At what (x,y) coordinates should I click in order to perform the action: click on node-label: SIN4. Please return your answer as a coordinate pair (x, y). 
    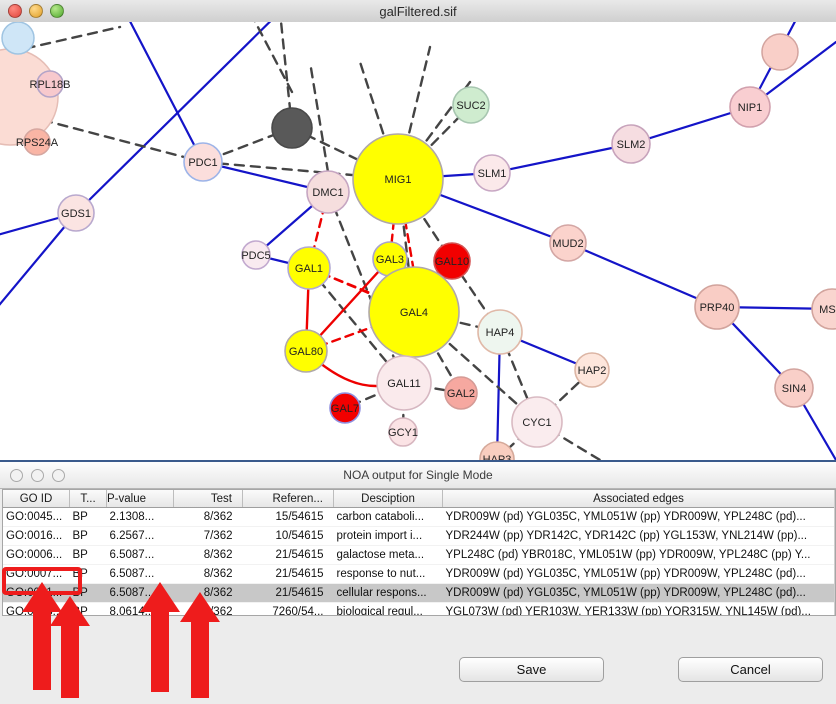
    Looking at the image, I should click on (794, 389).